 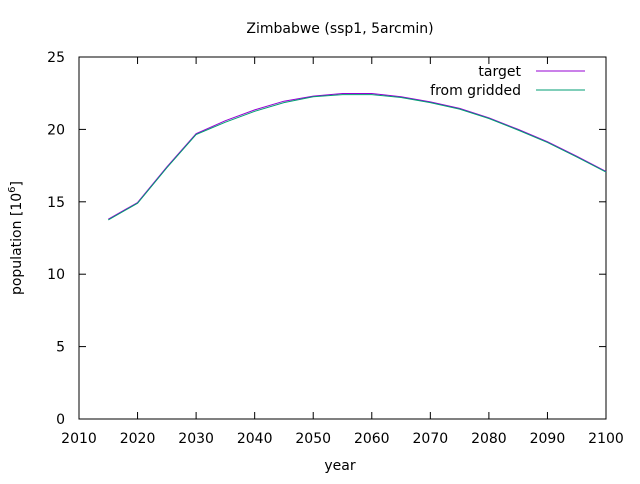 What do you see at coordinates (56, 203) in the screenshot?
I see `y-tick-label: 15` at bounding box center [56, 203].